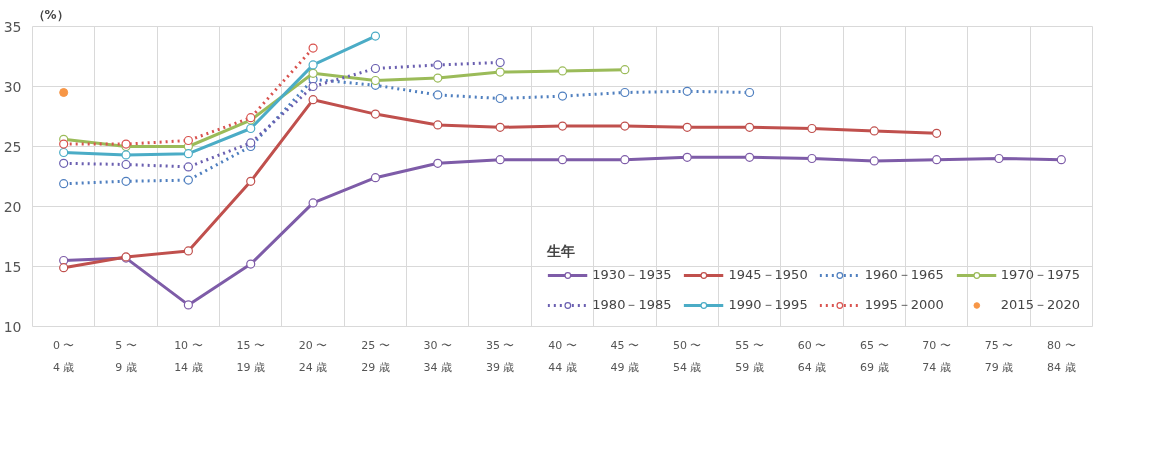 The image size is (1151, 474). Describe the element at coordinates (768, 275) in the screenshot. I see `legend-label: 1945－1950` at that location.